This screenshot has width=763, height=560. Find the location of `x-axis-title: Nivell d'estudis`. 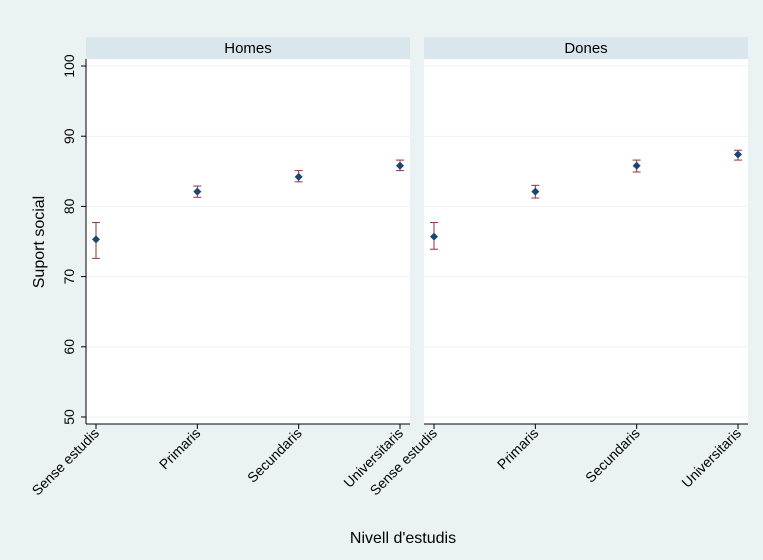

x-axis-title: Nivell d'estudis is located at coordinates (403, 538).